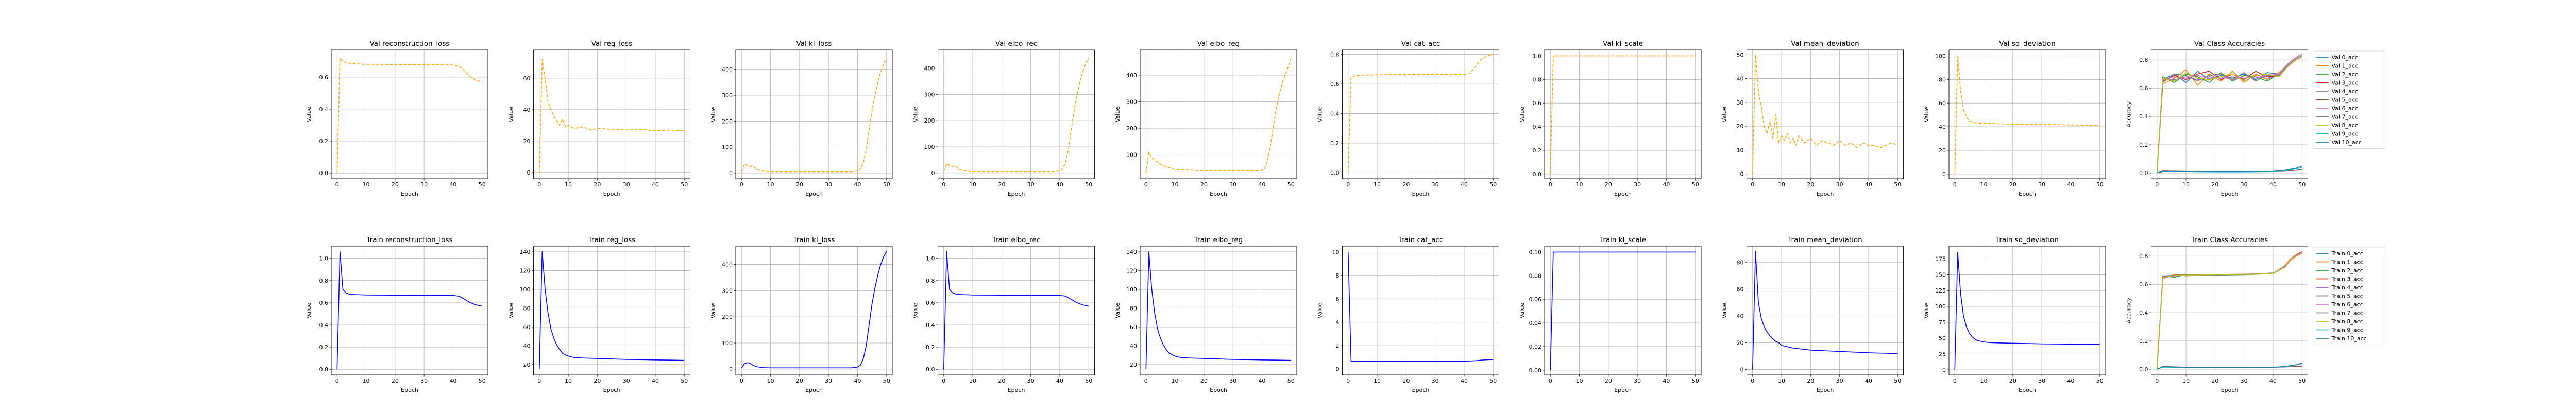 The image size is (2576, 412). What do you see at coordinates (527, 365) in the screenshot?
I see `y-tick-label: 20` at bounding box center [527, 365].